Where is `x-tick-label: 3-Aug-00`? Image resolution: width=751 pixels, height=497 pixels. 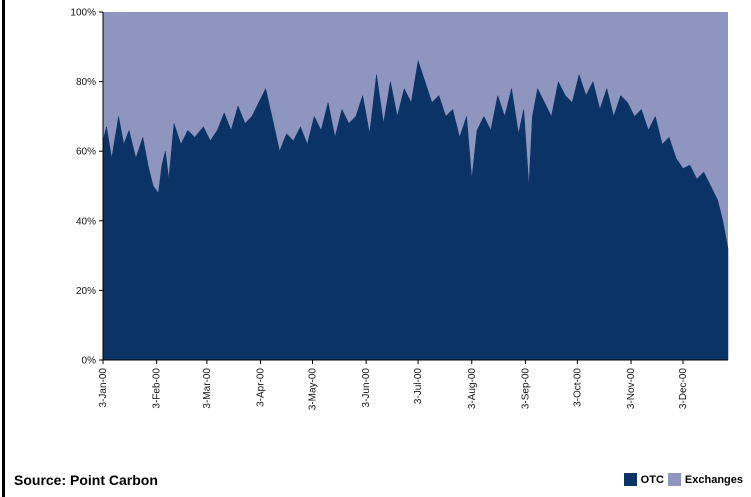
x-tick-label: 3-Aug-00 is located at coordinates (472, 389).